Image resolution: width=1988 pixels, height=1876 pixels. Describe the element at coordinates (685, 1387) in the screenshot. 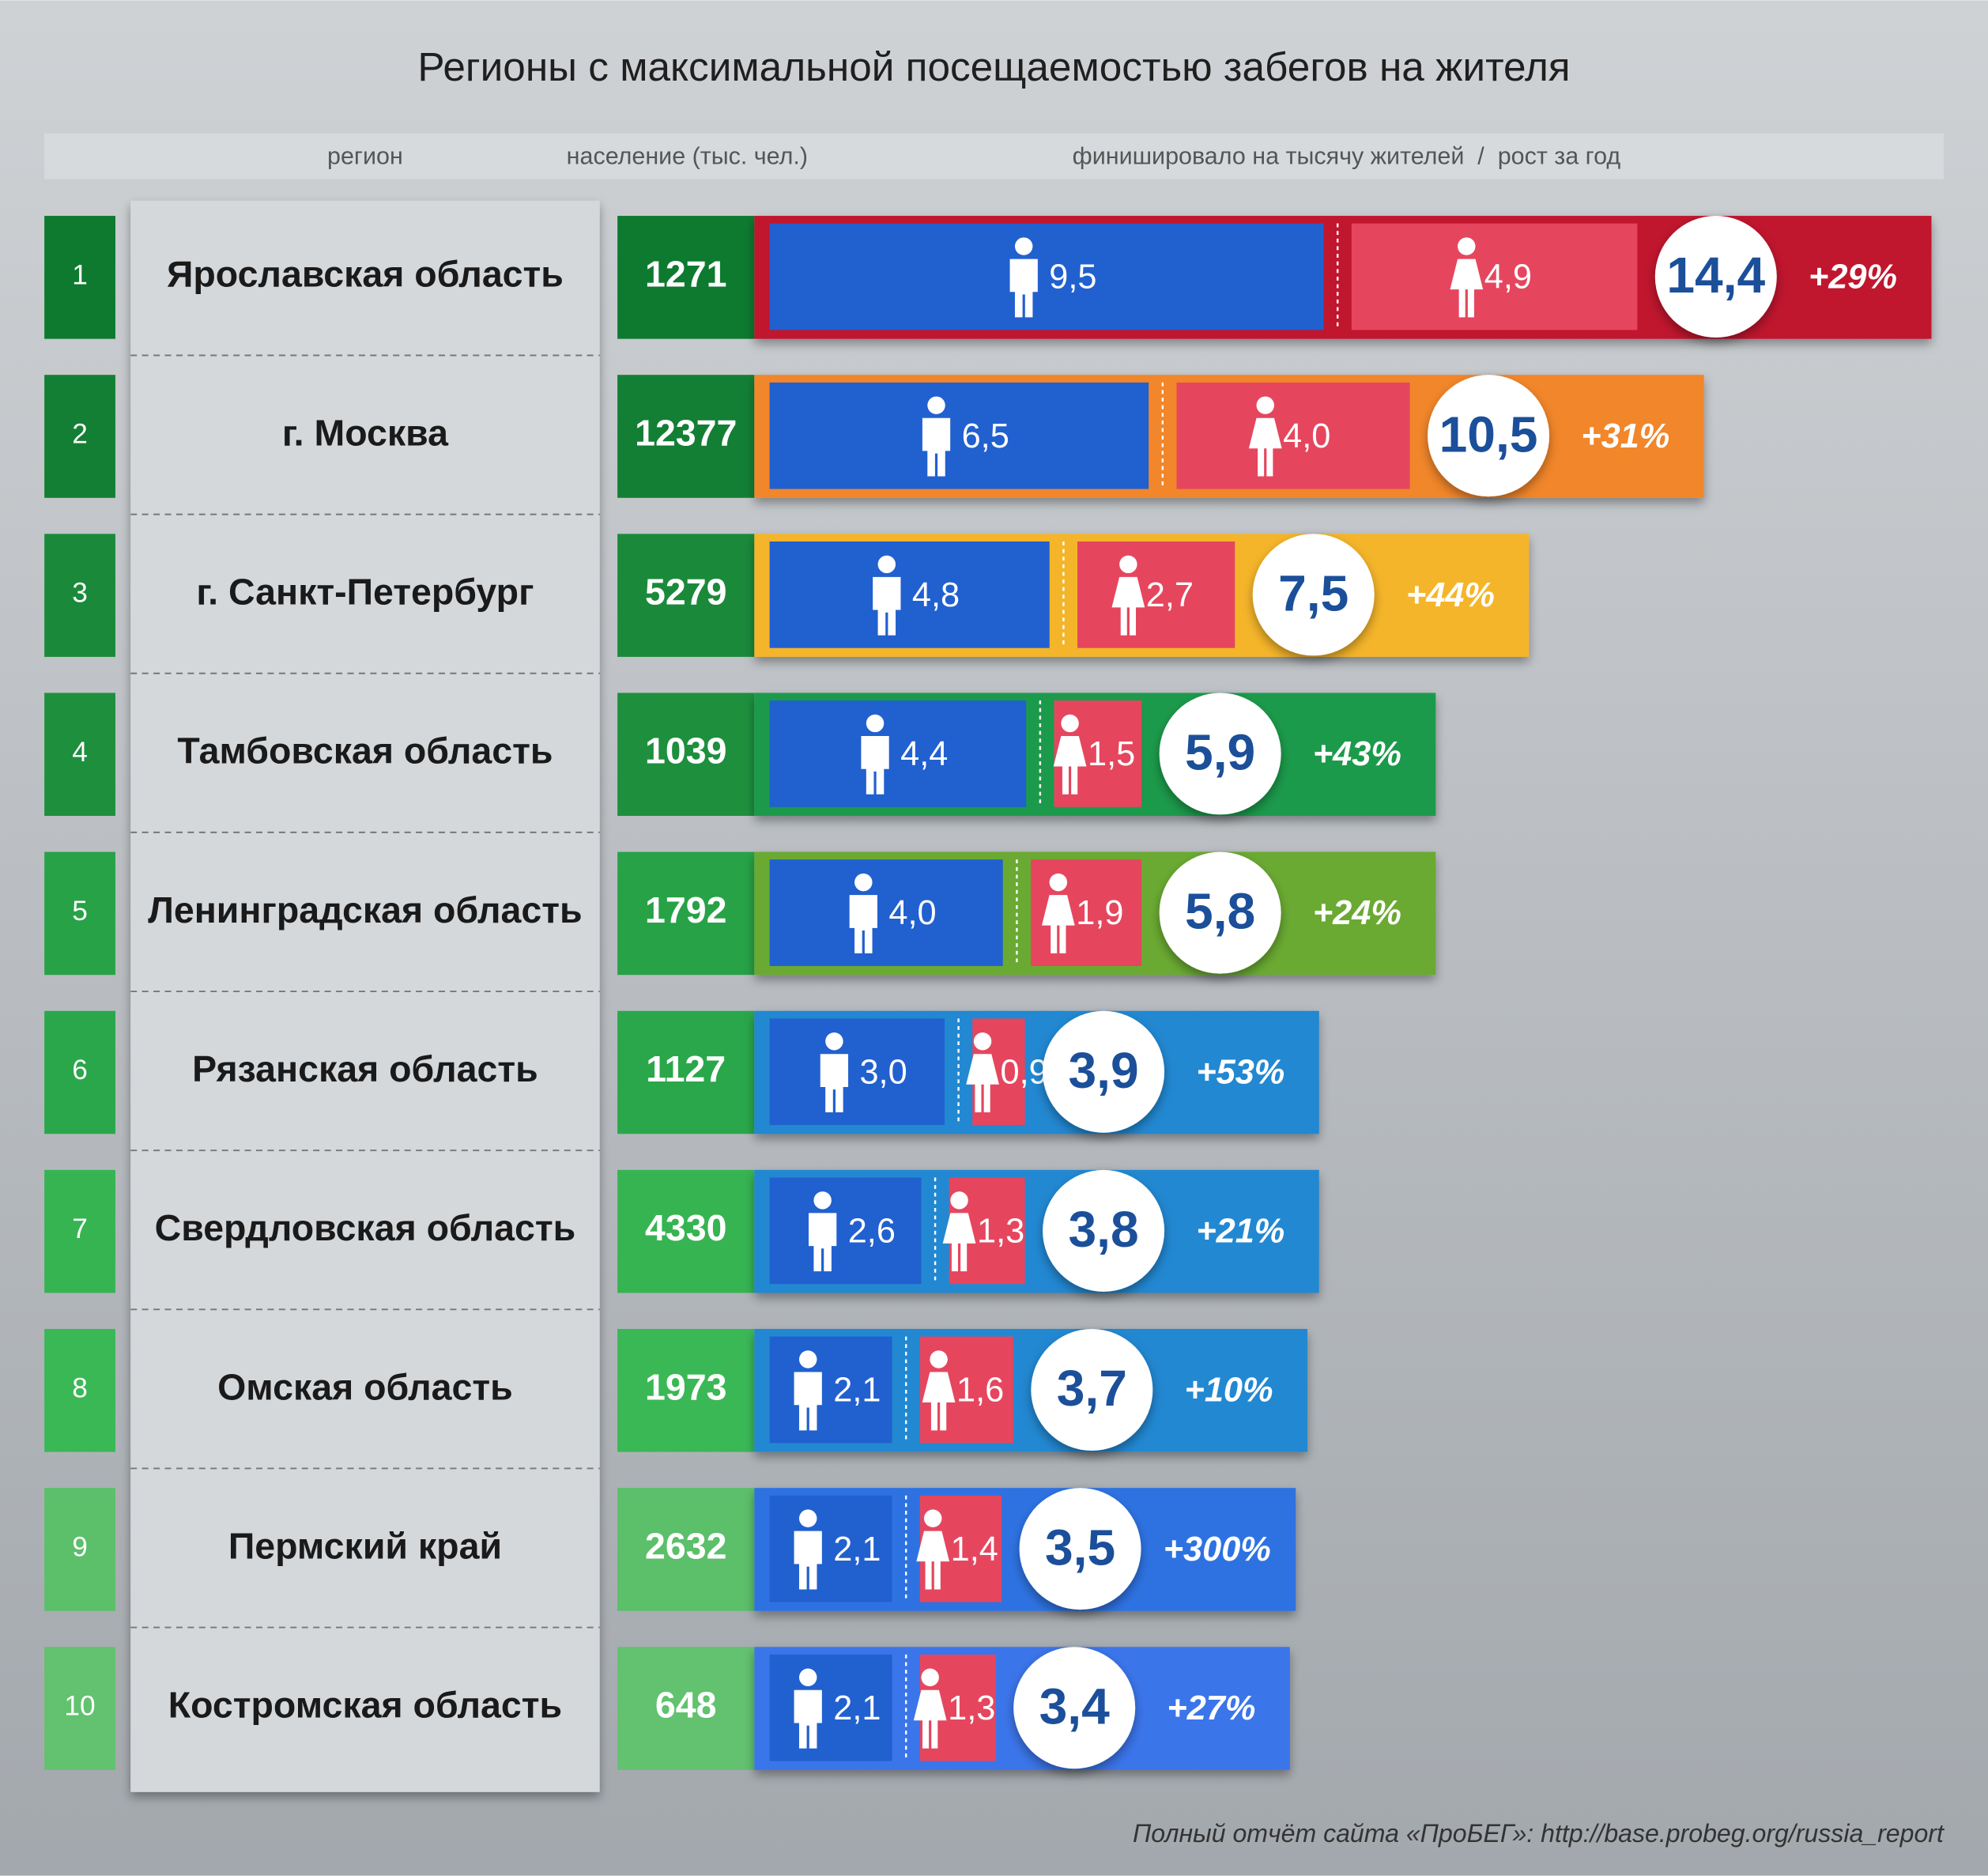

I see `population: 1973` at that location.